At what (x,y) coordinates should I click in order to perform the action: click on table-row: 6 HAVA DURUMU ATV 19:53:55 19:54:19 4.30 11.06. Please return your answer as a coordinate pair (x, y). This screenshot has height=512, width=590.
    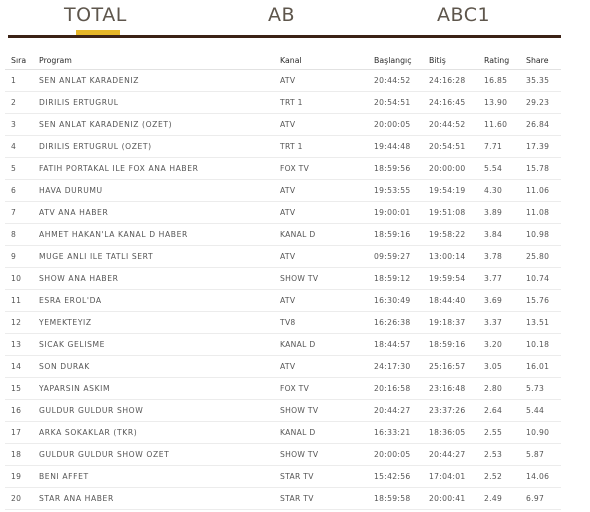
    Looking at the image, I should click on (283, 190).